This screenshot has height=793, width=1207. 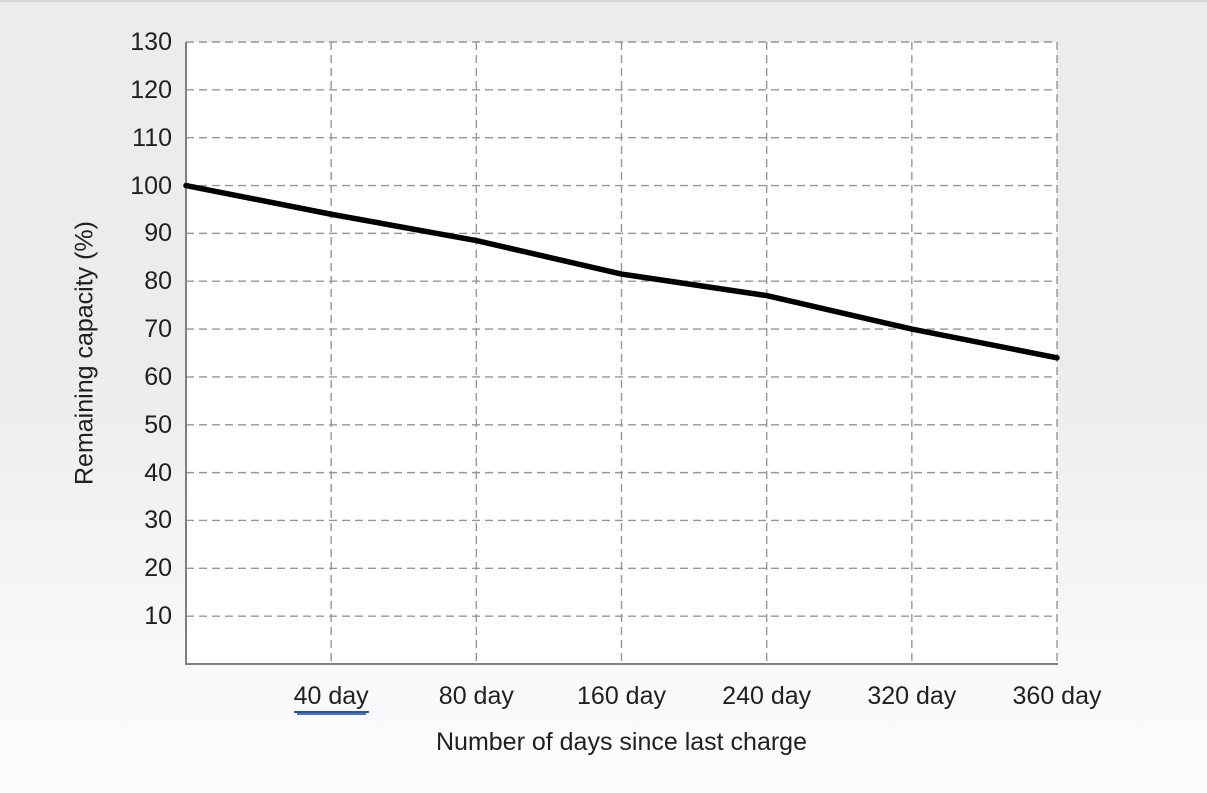 What do you see at coordinates (158, 568) in the screenshot?
I see `y-tick-label: 20` at bounding box center [158, 568].